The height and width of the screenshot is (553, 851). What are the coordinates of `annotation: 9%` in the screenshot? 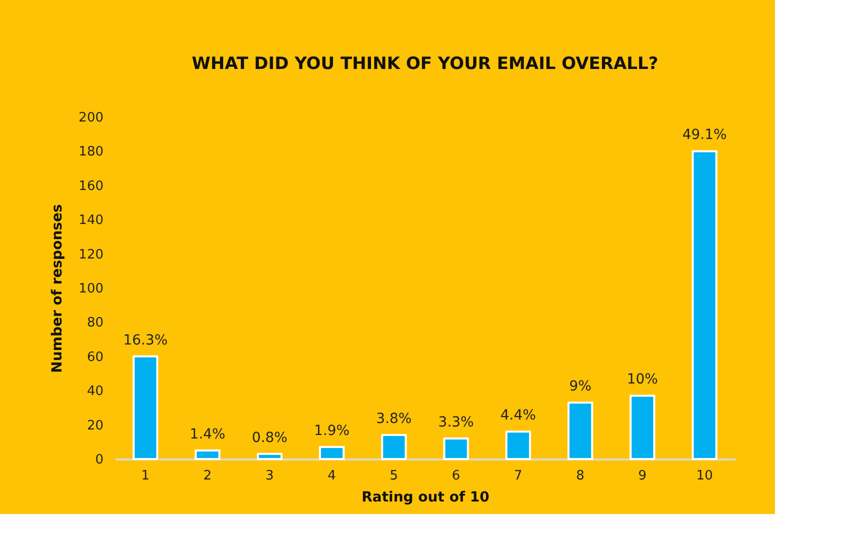 It's located at (580, 386).